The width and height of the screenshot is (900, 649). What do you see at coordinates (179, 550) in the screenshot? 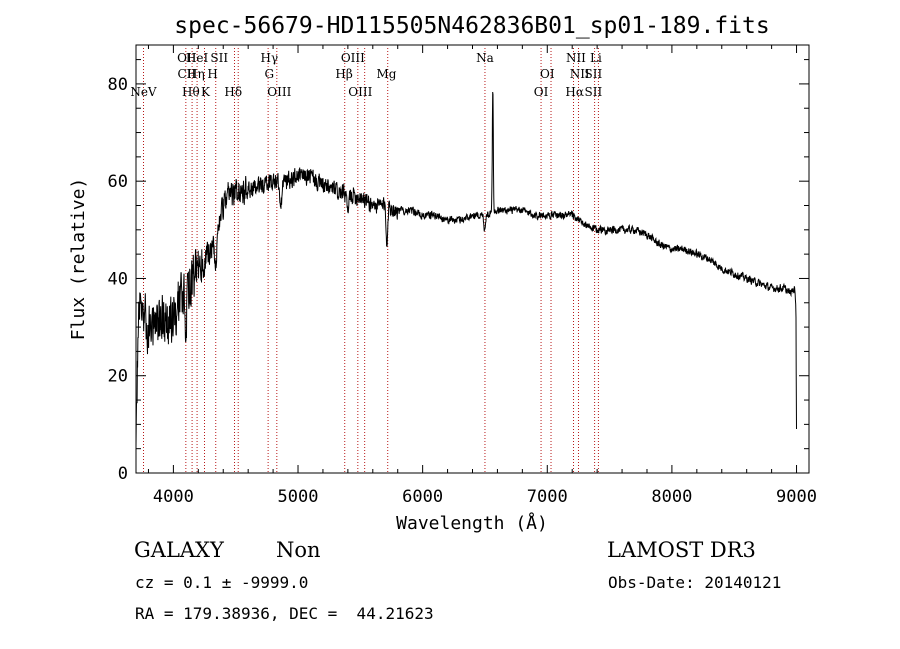
I see `object-class: GALAXY` at bounding box center [179, 550].